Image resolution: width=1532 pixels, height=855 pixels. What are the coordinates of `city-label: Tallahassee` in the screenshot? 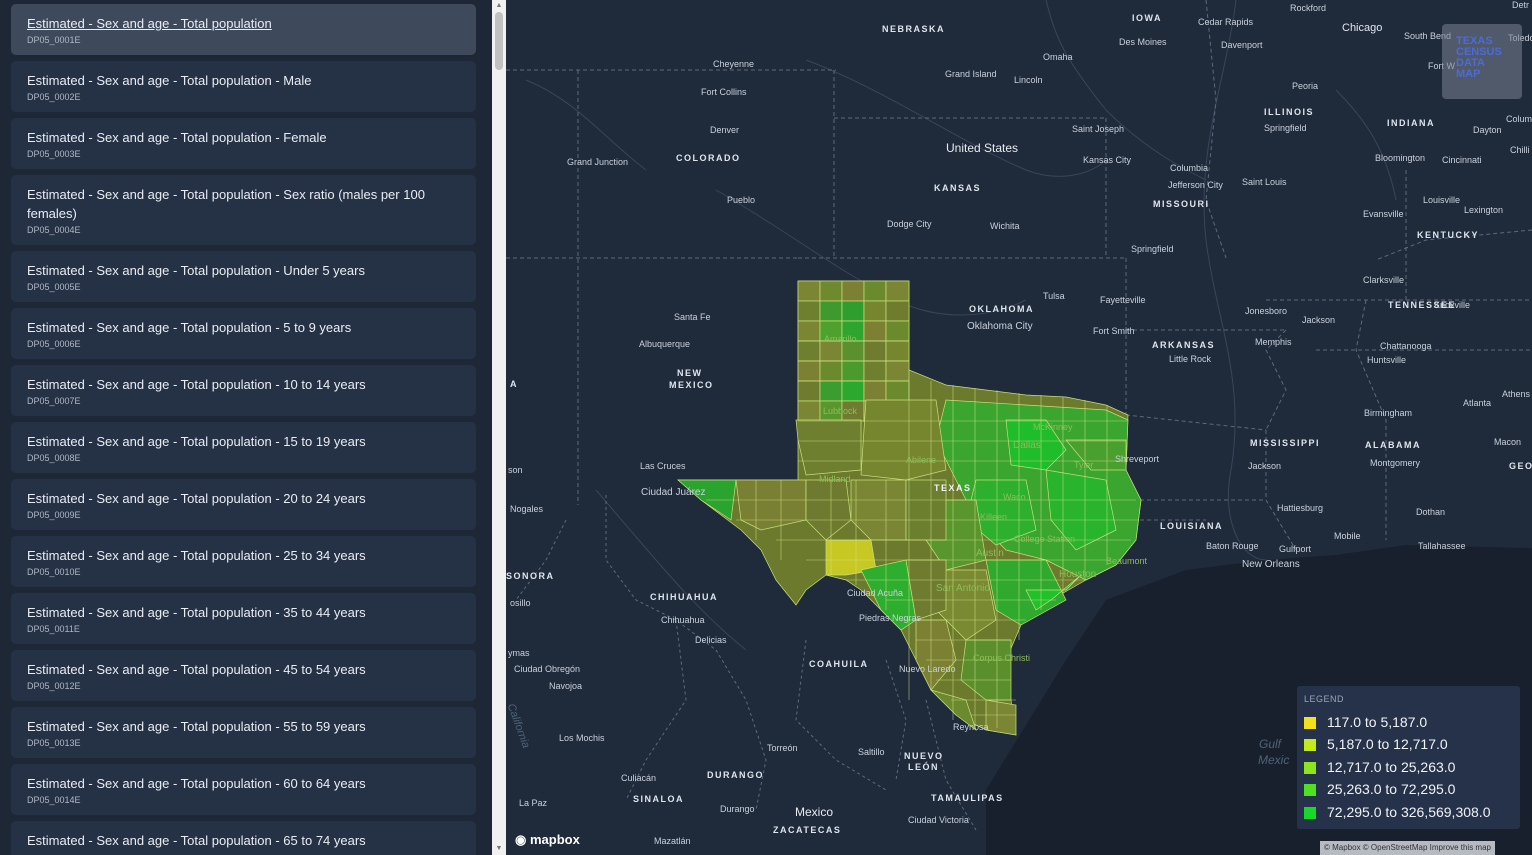 It's located at (1442, 546).